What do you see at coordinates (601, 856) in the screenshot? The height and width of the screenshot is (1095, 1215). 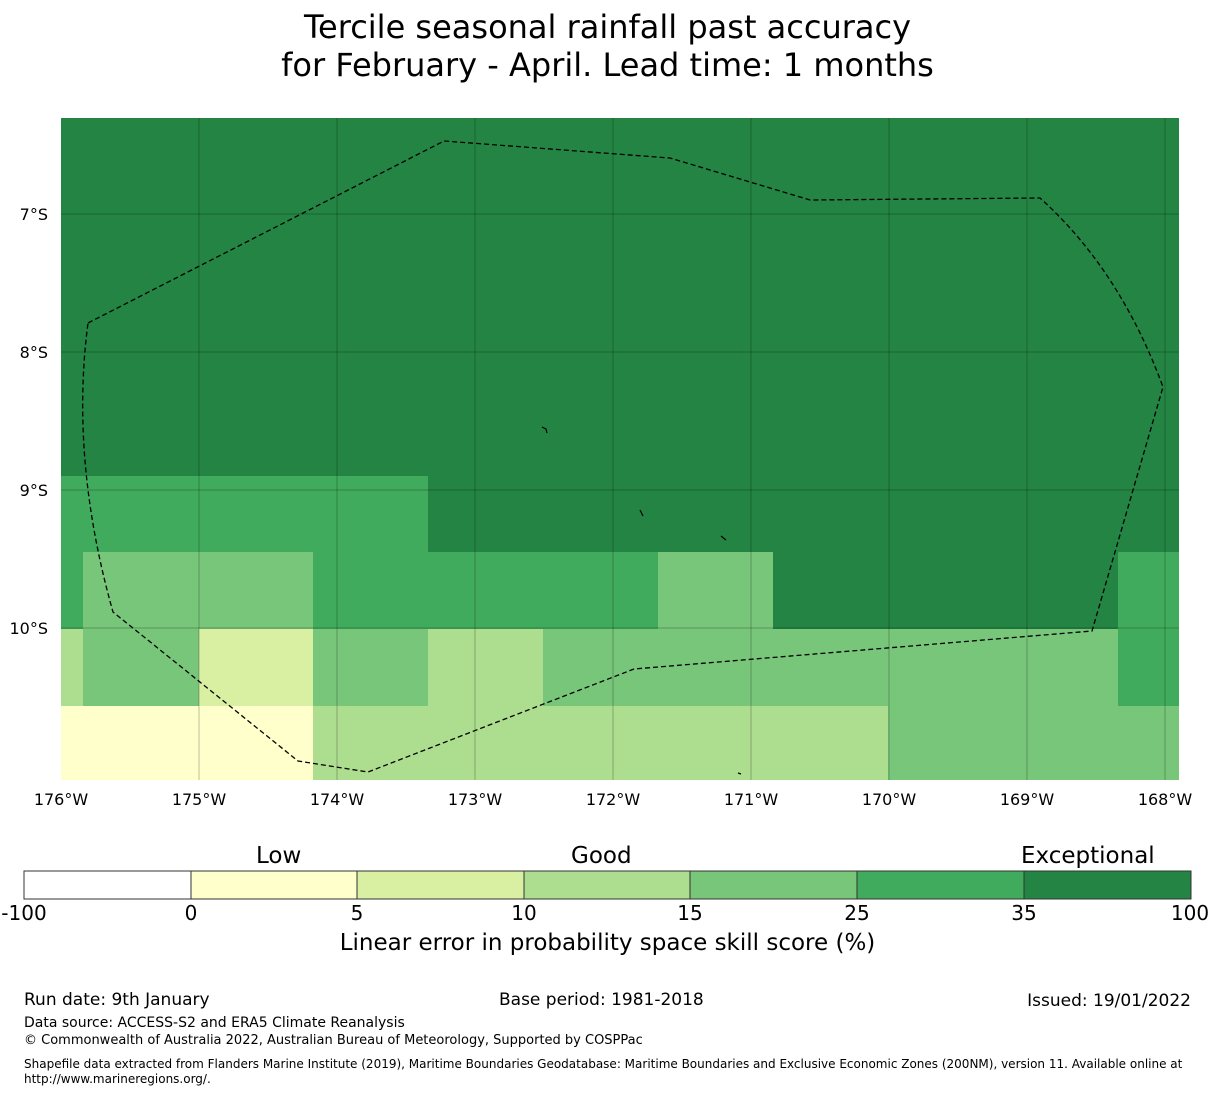 I see `colorbar-label-good: Good` at bounding box center [601, 856].